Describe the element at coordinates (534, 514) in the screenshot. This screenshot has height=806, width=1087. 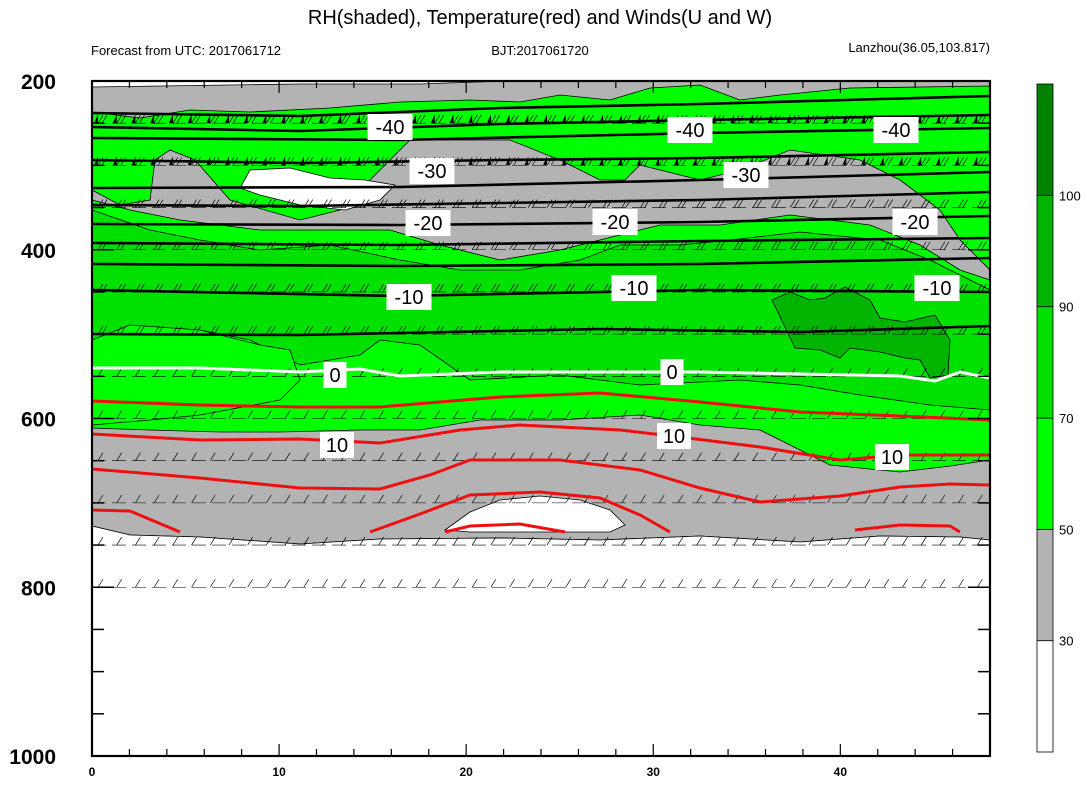
I see `rh-below-30-lower` at that location.